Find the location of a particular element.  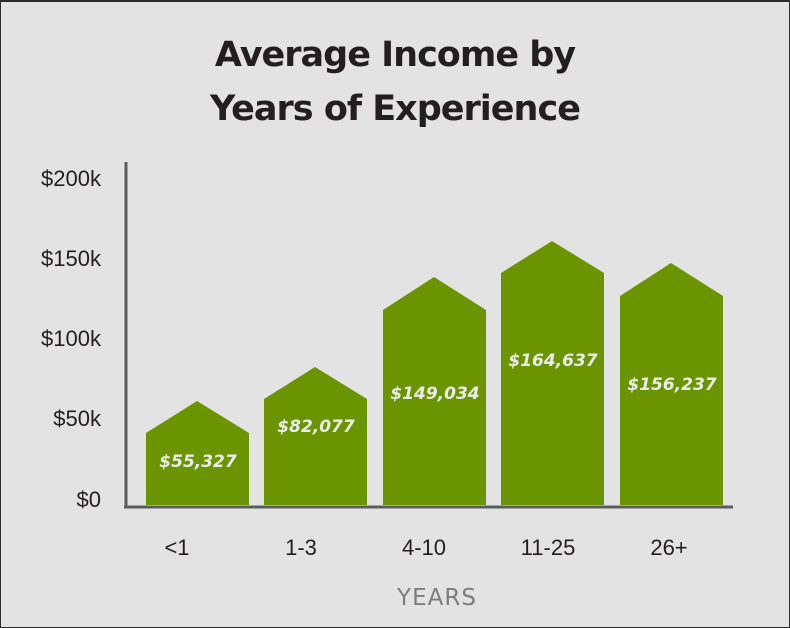

x-tick-1-3: 1-3 is located at coordinates (301, 547).